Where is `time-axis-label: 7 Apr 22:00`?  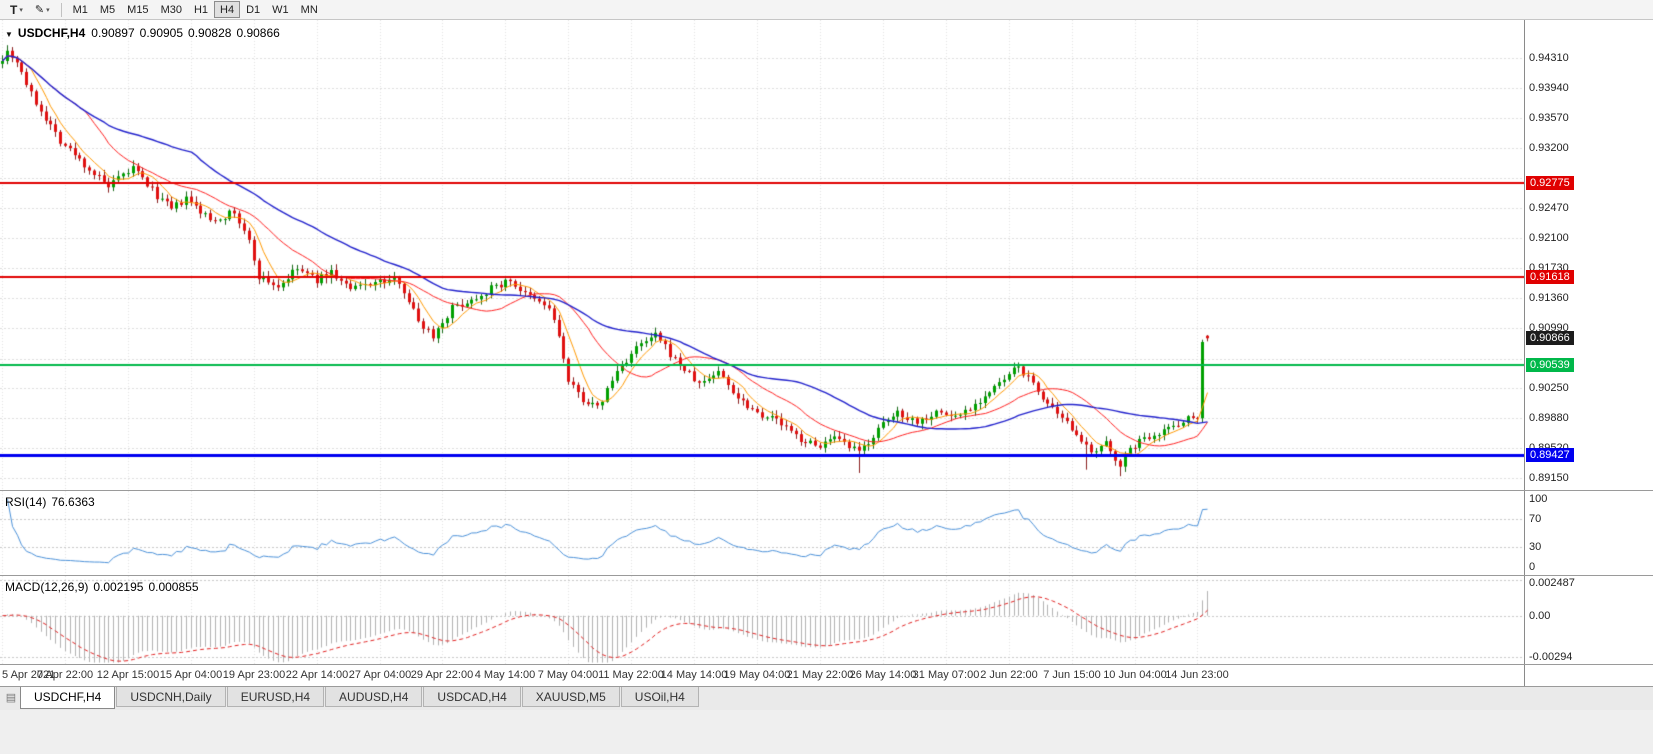 time-axis-label: 7 Apr 22:00 is located at coordinates (65, 675).